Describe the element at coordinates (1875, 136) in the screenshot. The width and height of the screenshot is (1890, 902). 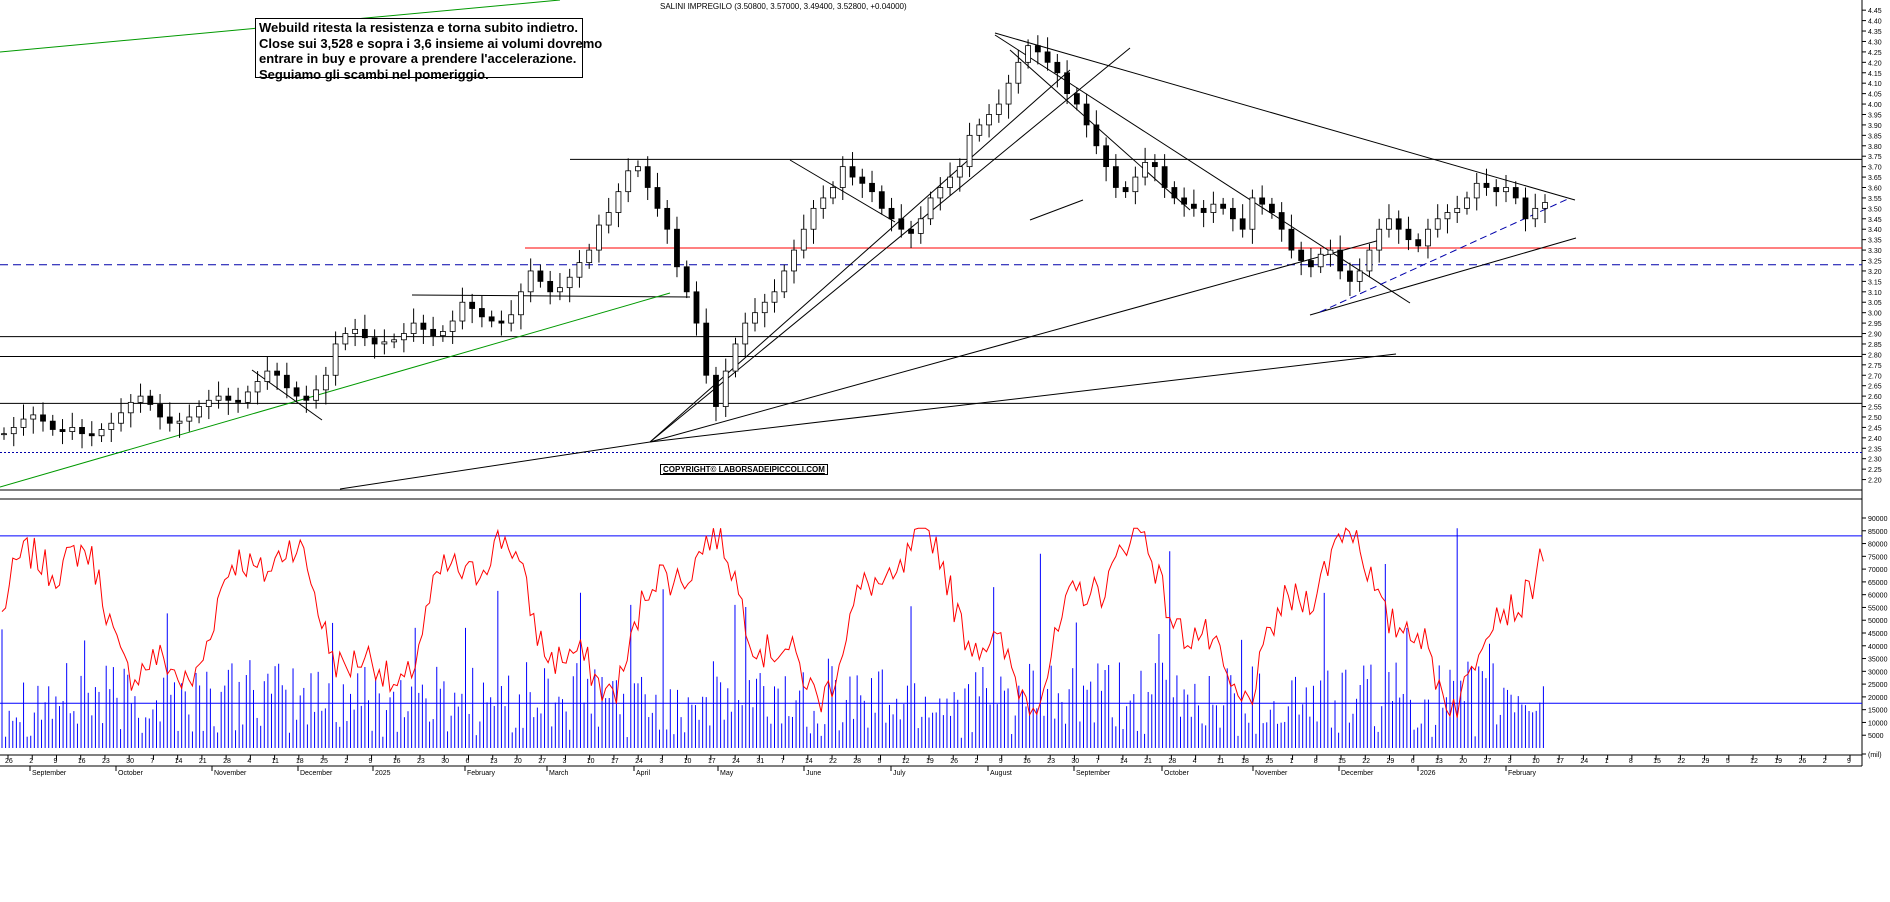
I see `price-tick-label: 3.85` at that location.